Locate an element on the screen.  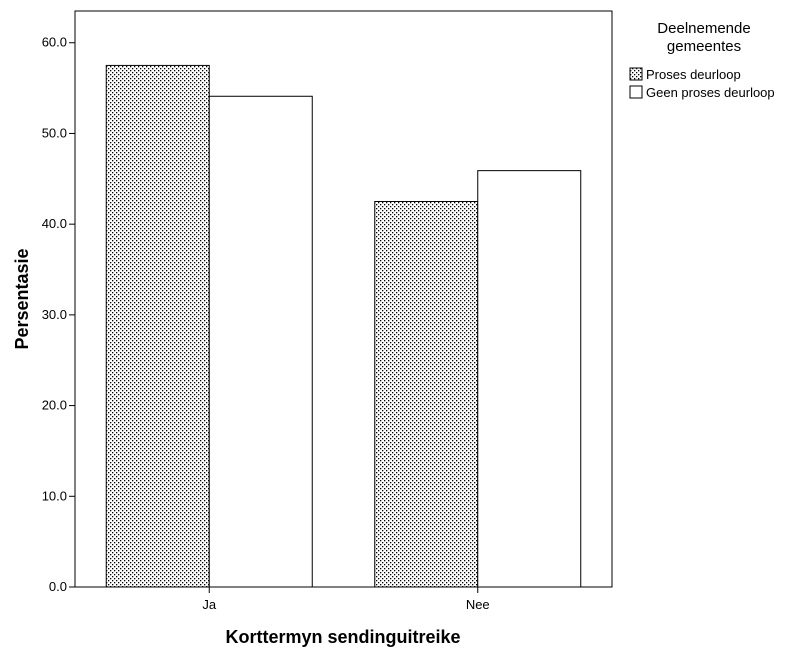
y-tick-label: 0.0 is located at coordinates (58, 586).